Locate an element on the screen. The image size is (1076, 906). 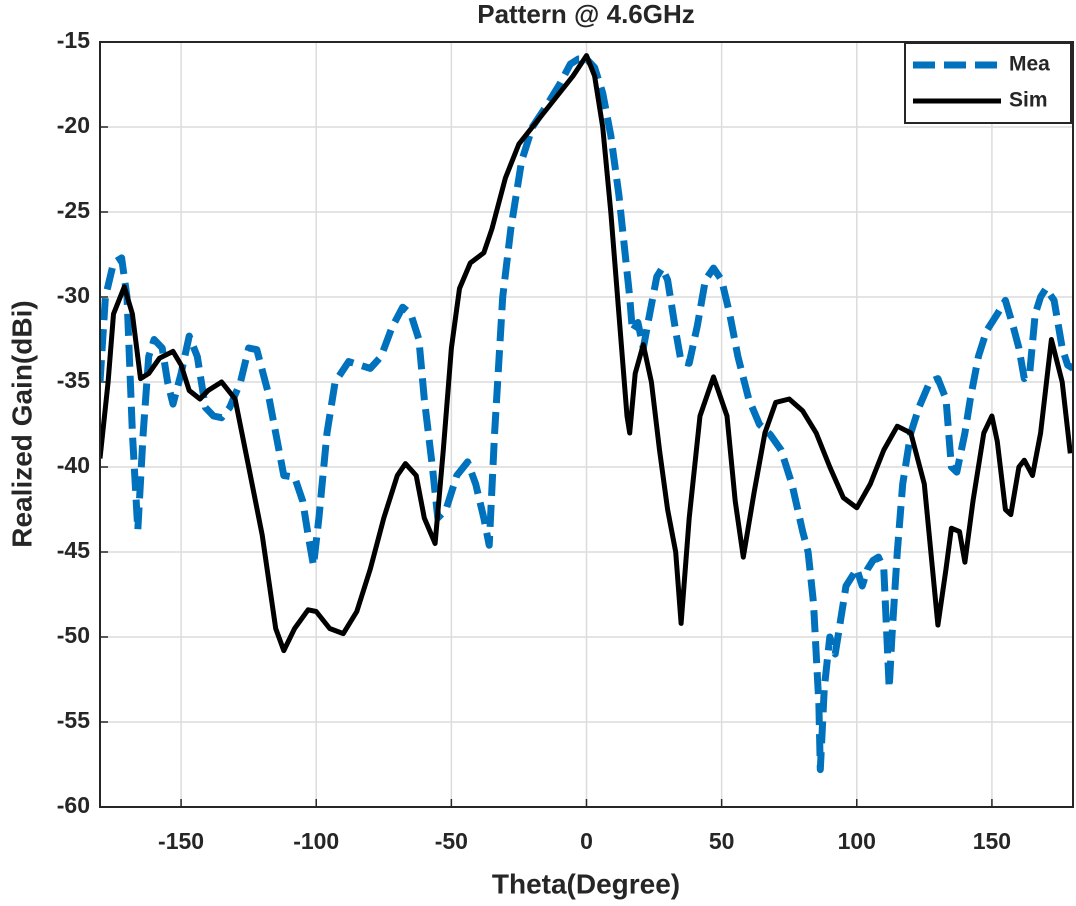
x-tick-label: -100 is located at coordinates (316, 841).